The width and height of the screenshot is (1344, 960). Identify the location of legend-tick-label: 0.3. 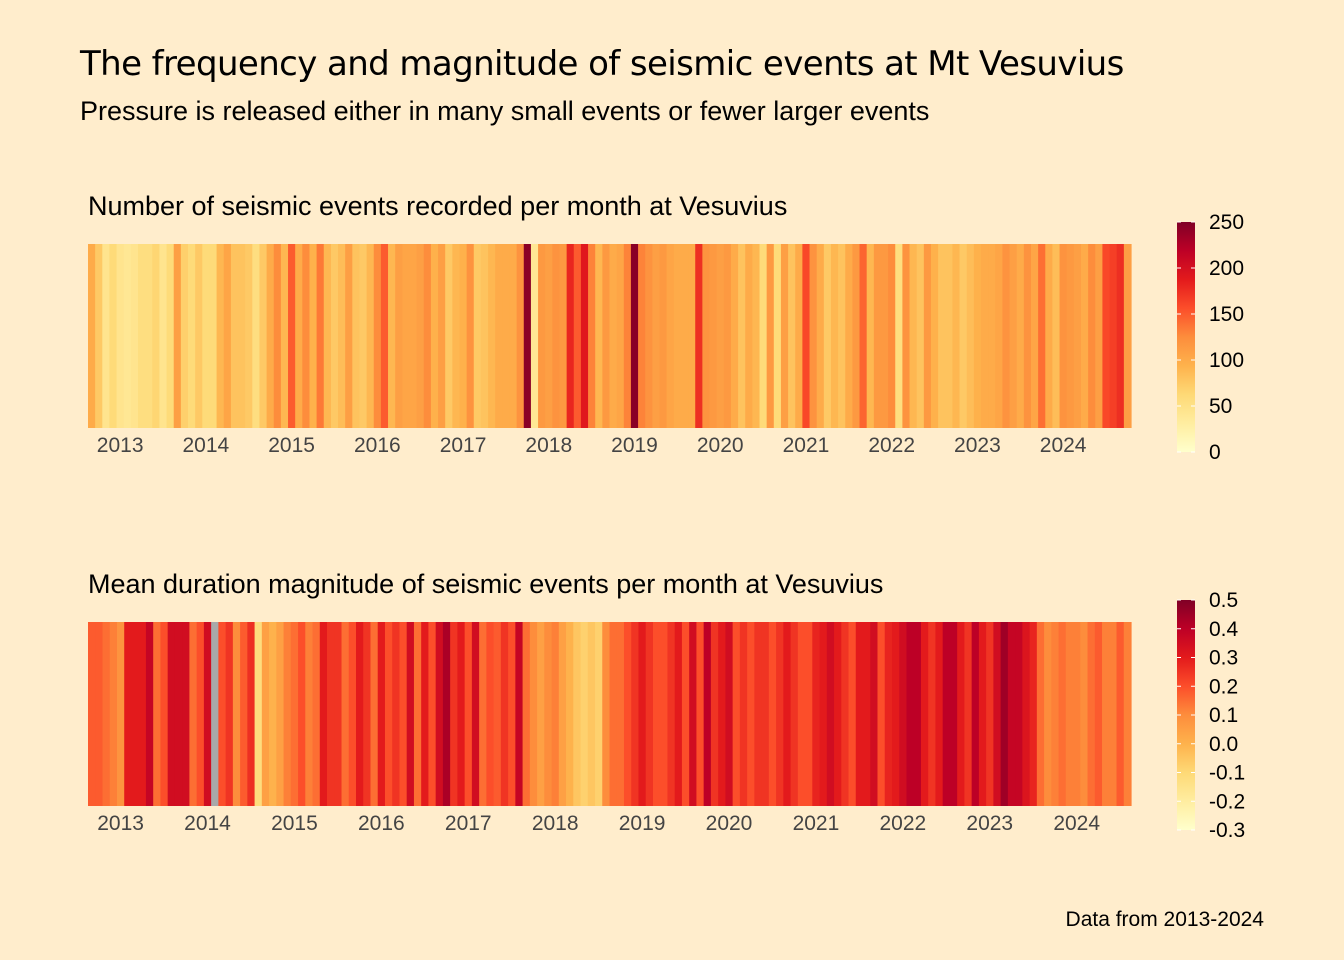
(1223, 658).